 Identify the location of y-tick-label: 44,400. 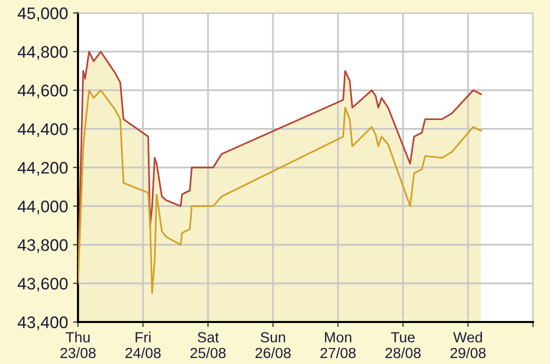
(43, 130).